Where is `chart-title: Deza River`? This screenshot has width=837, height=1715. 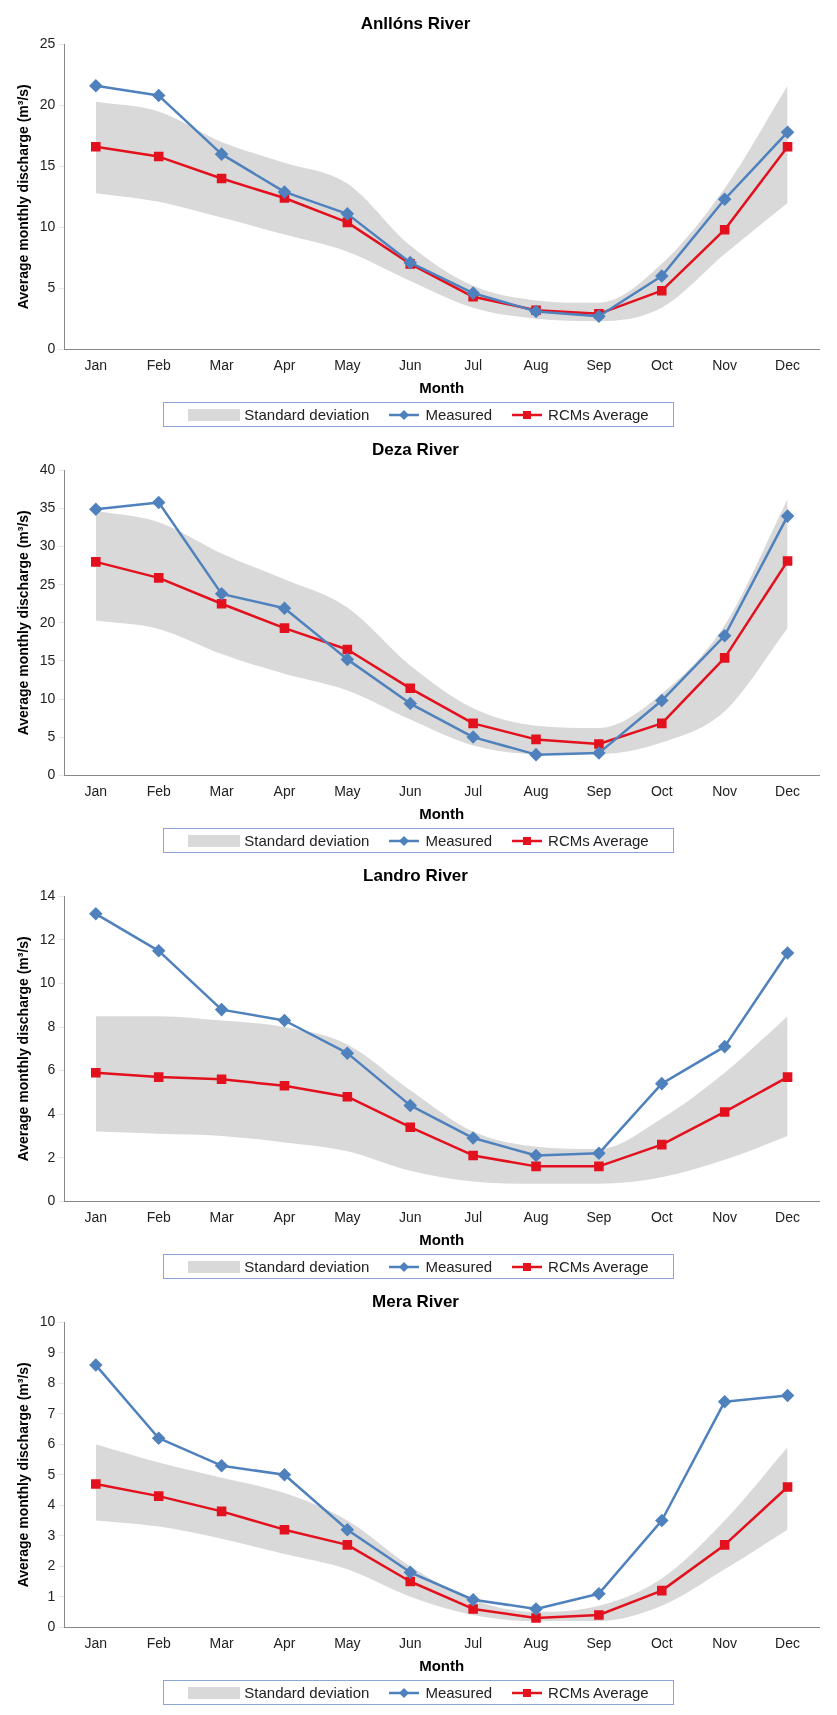
chart-title: Deza River is located at coordinates (416, 449).